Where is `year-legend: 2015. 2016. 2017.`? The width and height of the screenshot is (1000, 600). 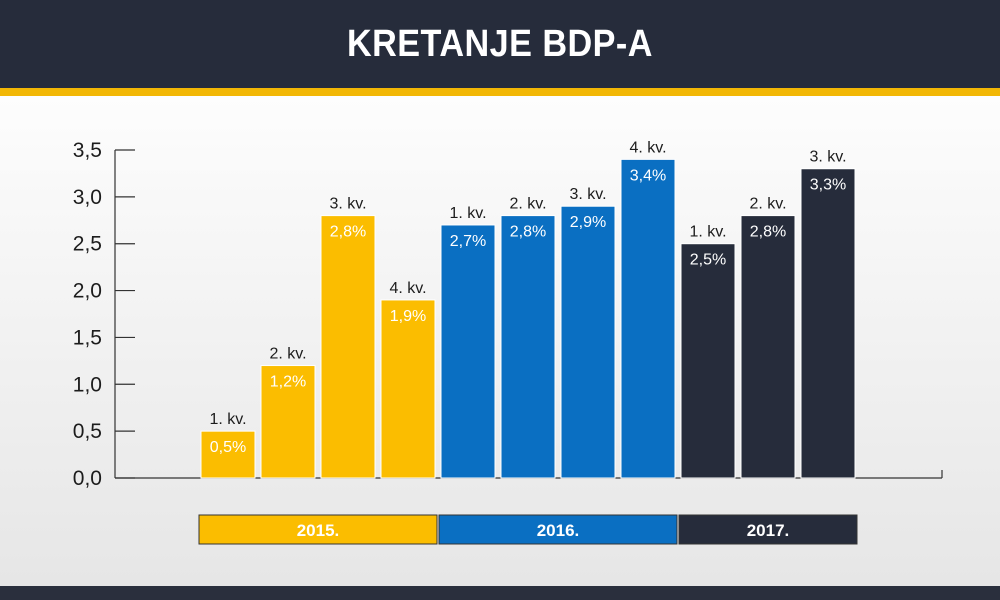
year-legend: 2015. 2016. 2017. is located at coordinates (528, 529).